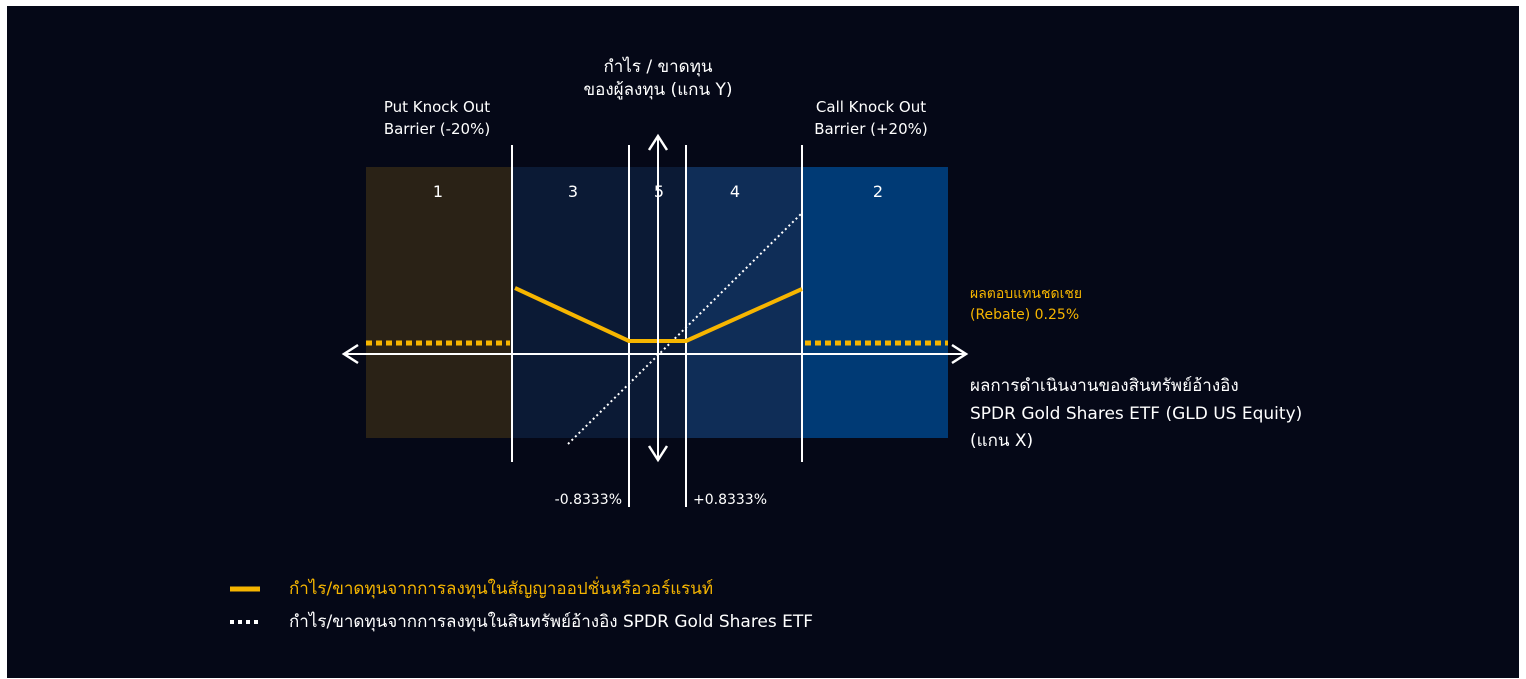 The image size is (1526, 679). Describe the element at coordinates (878, 191) in the screenshot. I see `zone-label-2: 2` at that location.